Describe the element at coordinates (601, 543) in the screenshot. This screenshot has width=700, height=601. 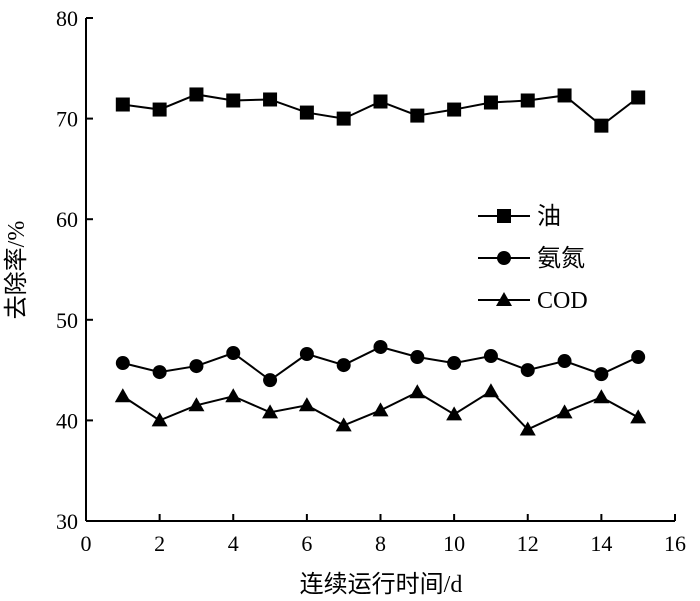
I see `x-tick-label: 14` at that location.